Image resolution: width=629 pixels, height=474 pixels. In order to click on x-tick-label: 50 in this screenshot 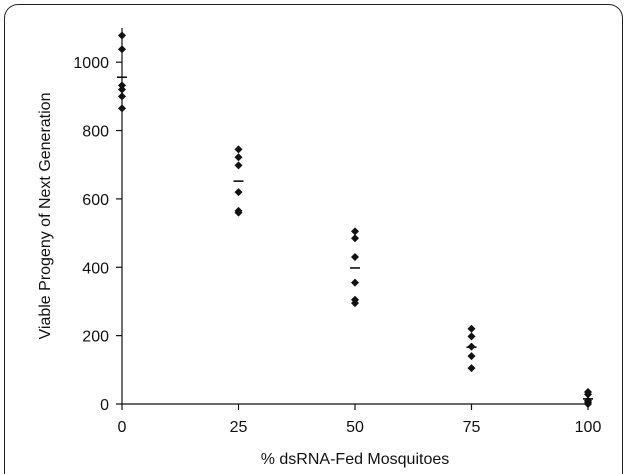, I will do `click(355, 427)`.